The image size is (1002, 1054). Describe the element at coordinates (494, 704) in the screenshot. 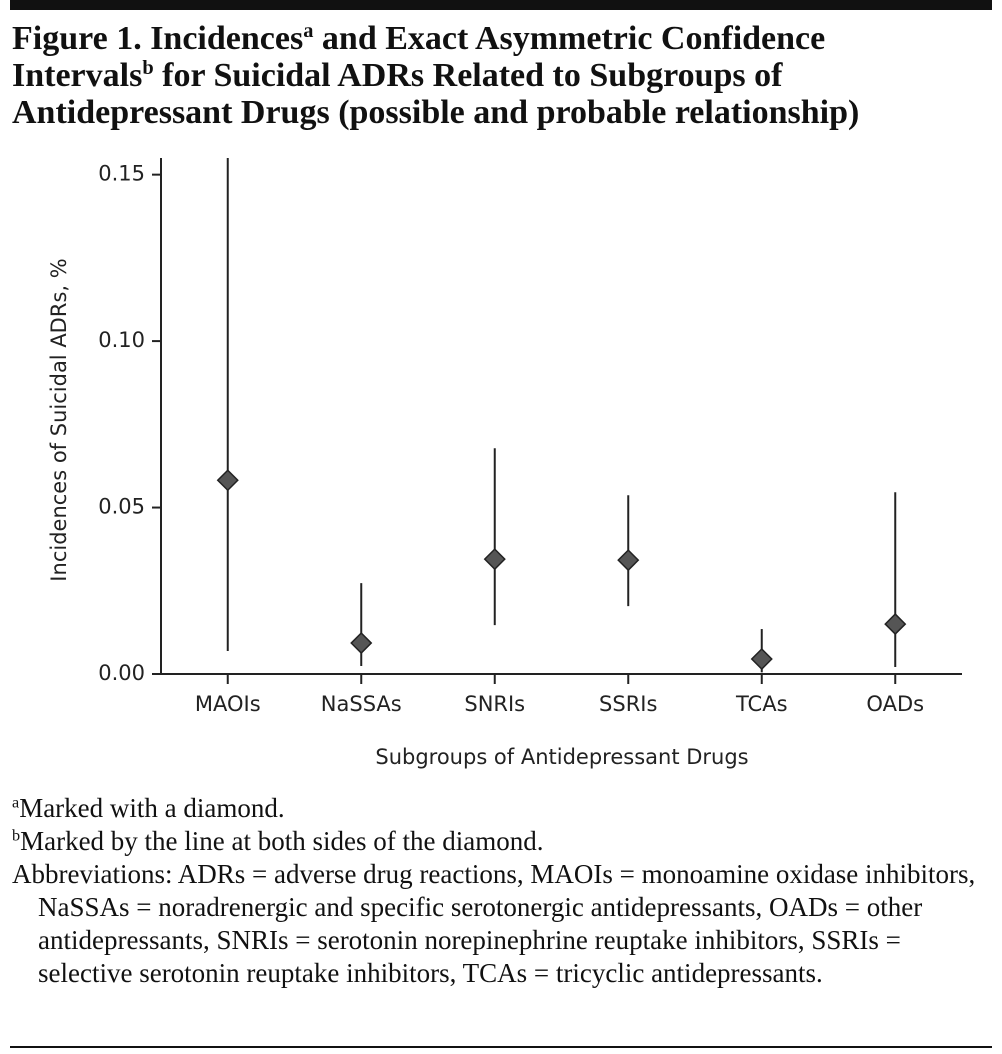

I see `x-tick-label: SNRIs` at that location.